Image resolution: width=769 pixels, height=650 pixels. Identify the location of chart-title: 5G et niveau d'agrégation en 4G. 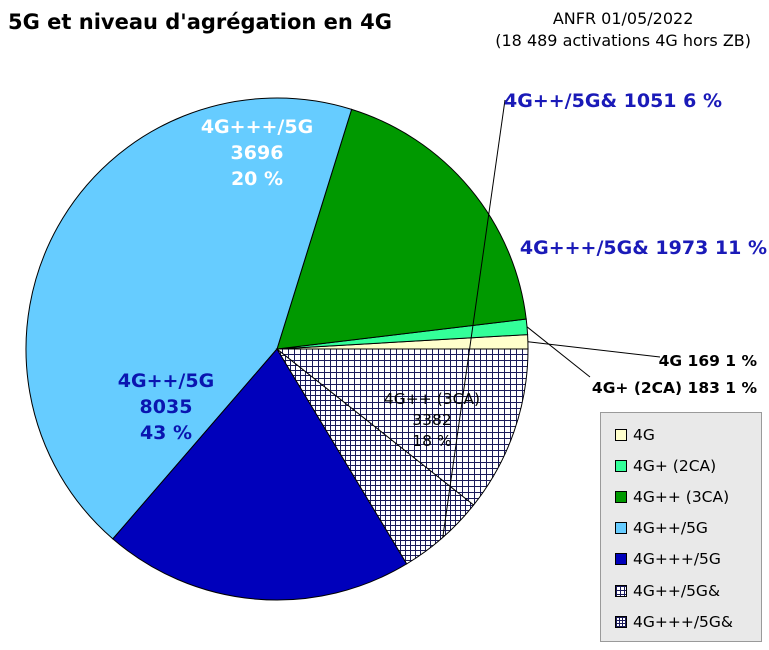
(200, 22).